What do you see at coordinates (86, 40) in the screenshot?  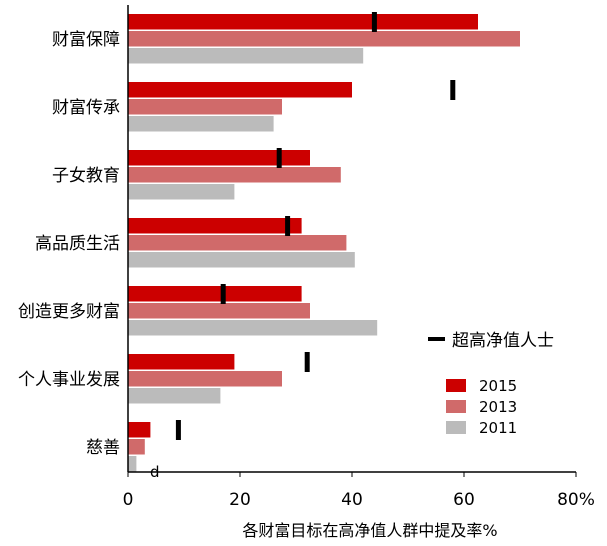 I see `category-label: 财富保障` at bounding box center [86, 40].